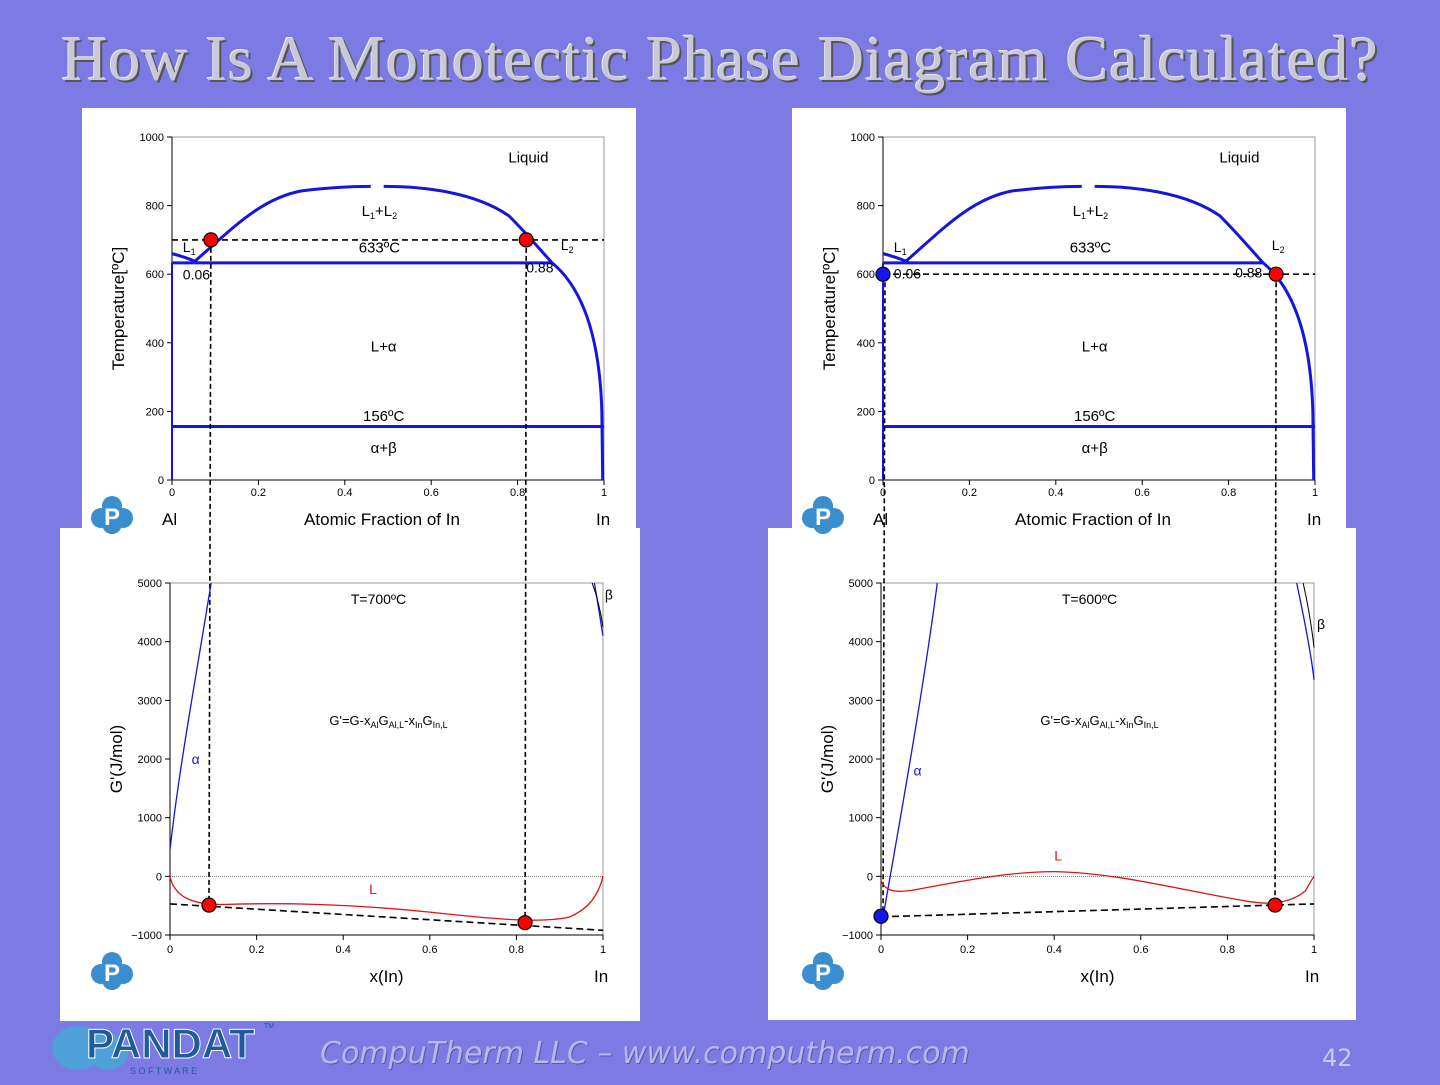 The height and width of the screenshot is (1085, 1440). I want to click on left-gibbs-xlabel: x(In), so click(387, 976).